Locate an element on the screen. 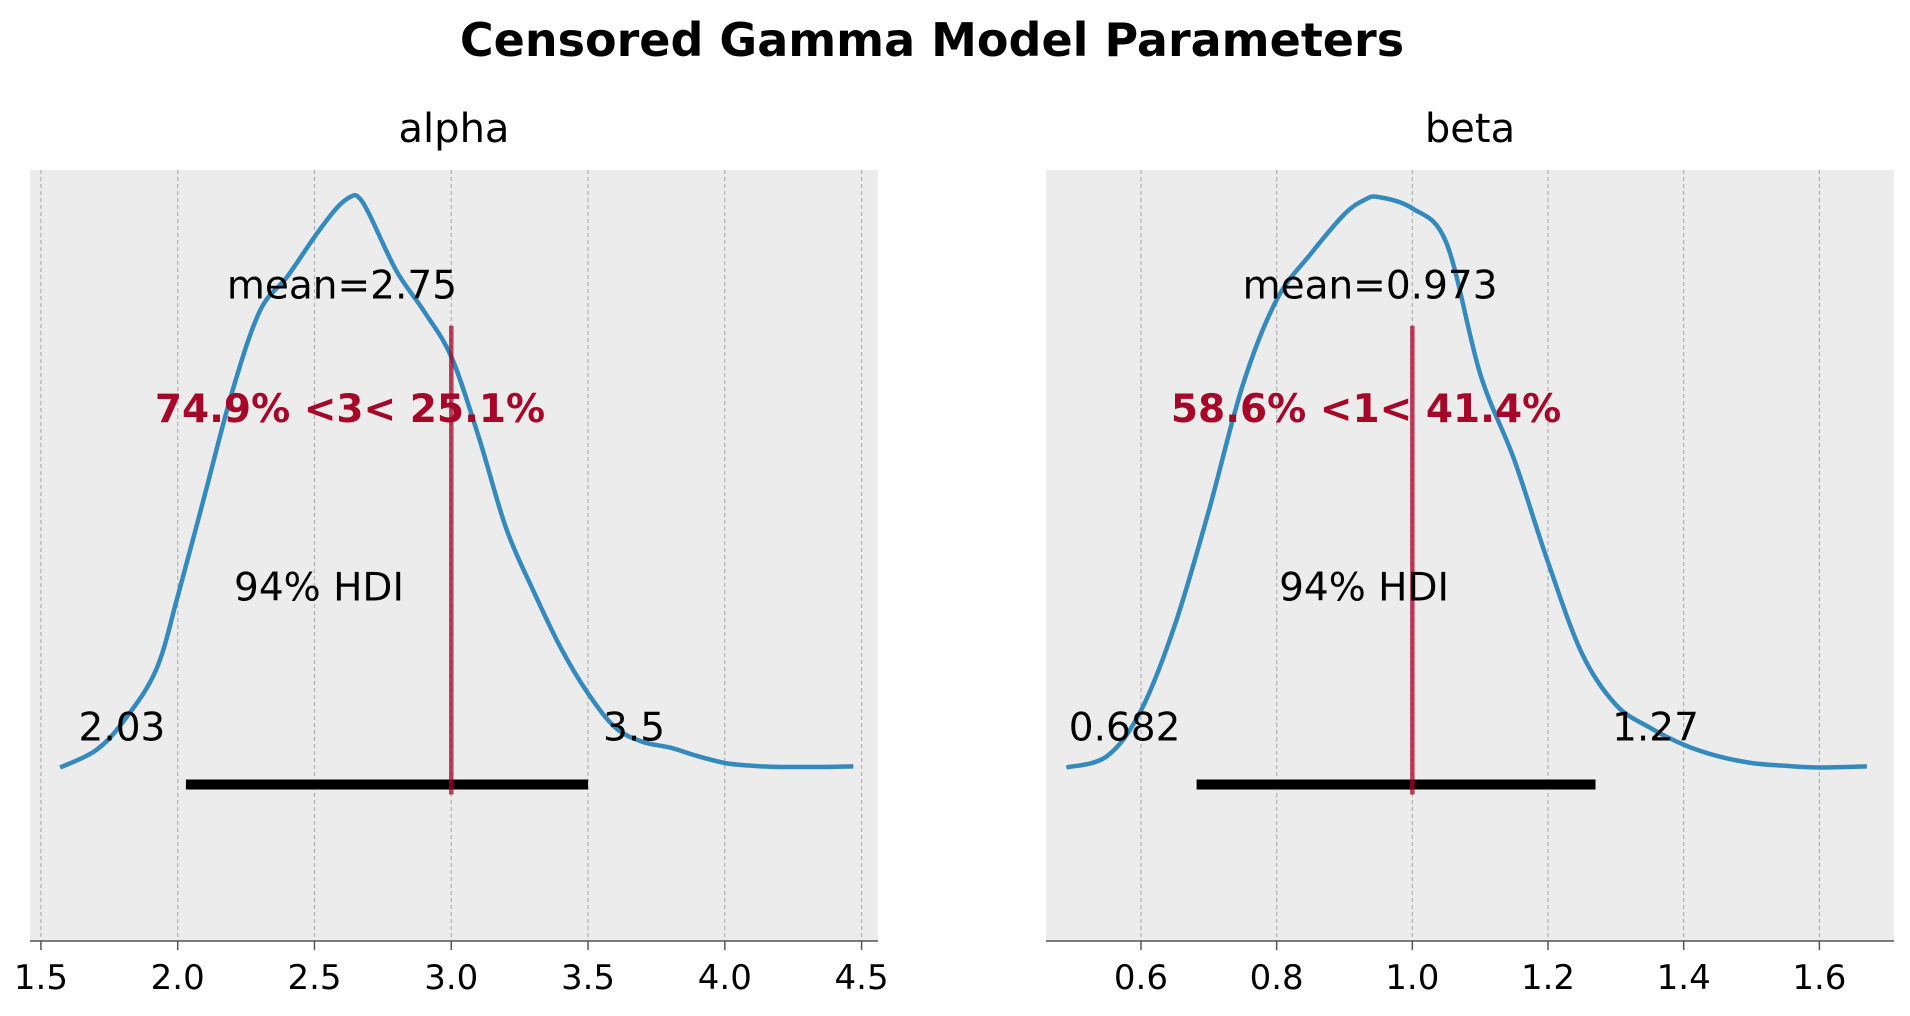  reference-label: 74.9% <3< 25.1% is located at coordinates (350, 409).